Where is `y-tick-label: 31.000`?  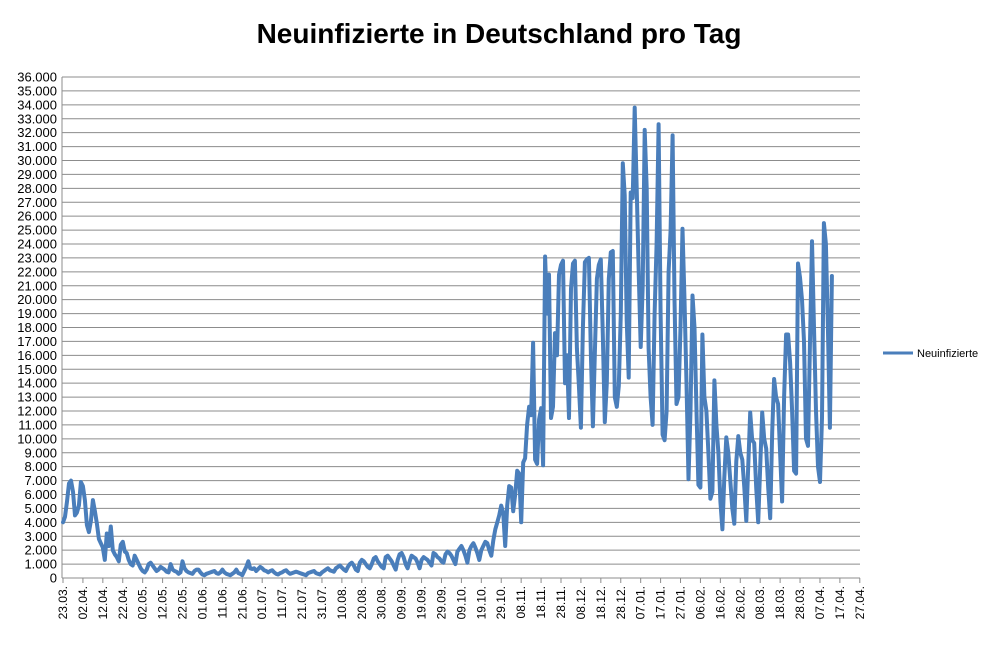 y-tick-label: 31.000 is located at coordinates (37, 146).